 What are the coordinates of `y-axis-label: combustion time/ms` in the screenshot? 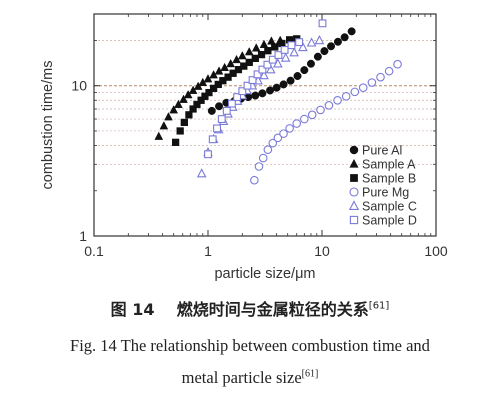 It's located at (48, 125).